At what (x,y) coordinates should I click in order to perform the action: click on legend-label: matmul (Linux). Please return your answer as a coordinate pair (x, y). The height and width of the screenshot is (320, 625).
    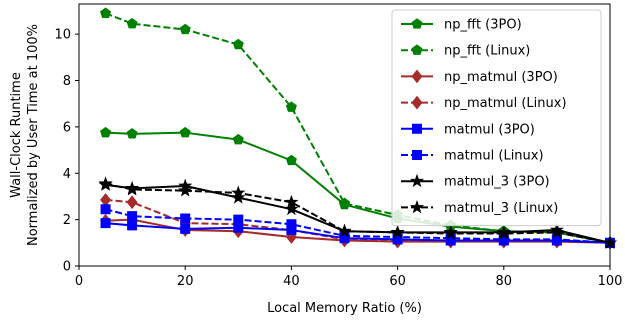
    Looking at the image, I should click on (494, 156).